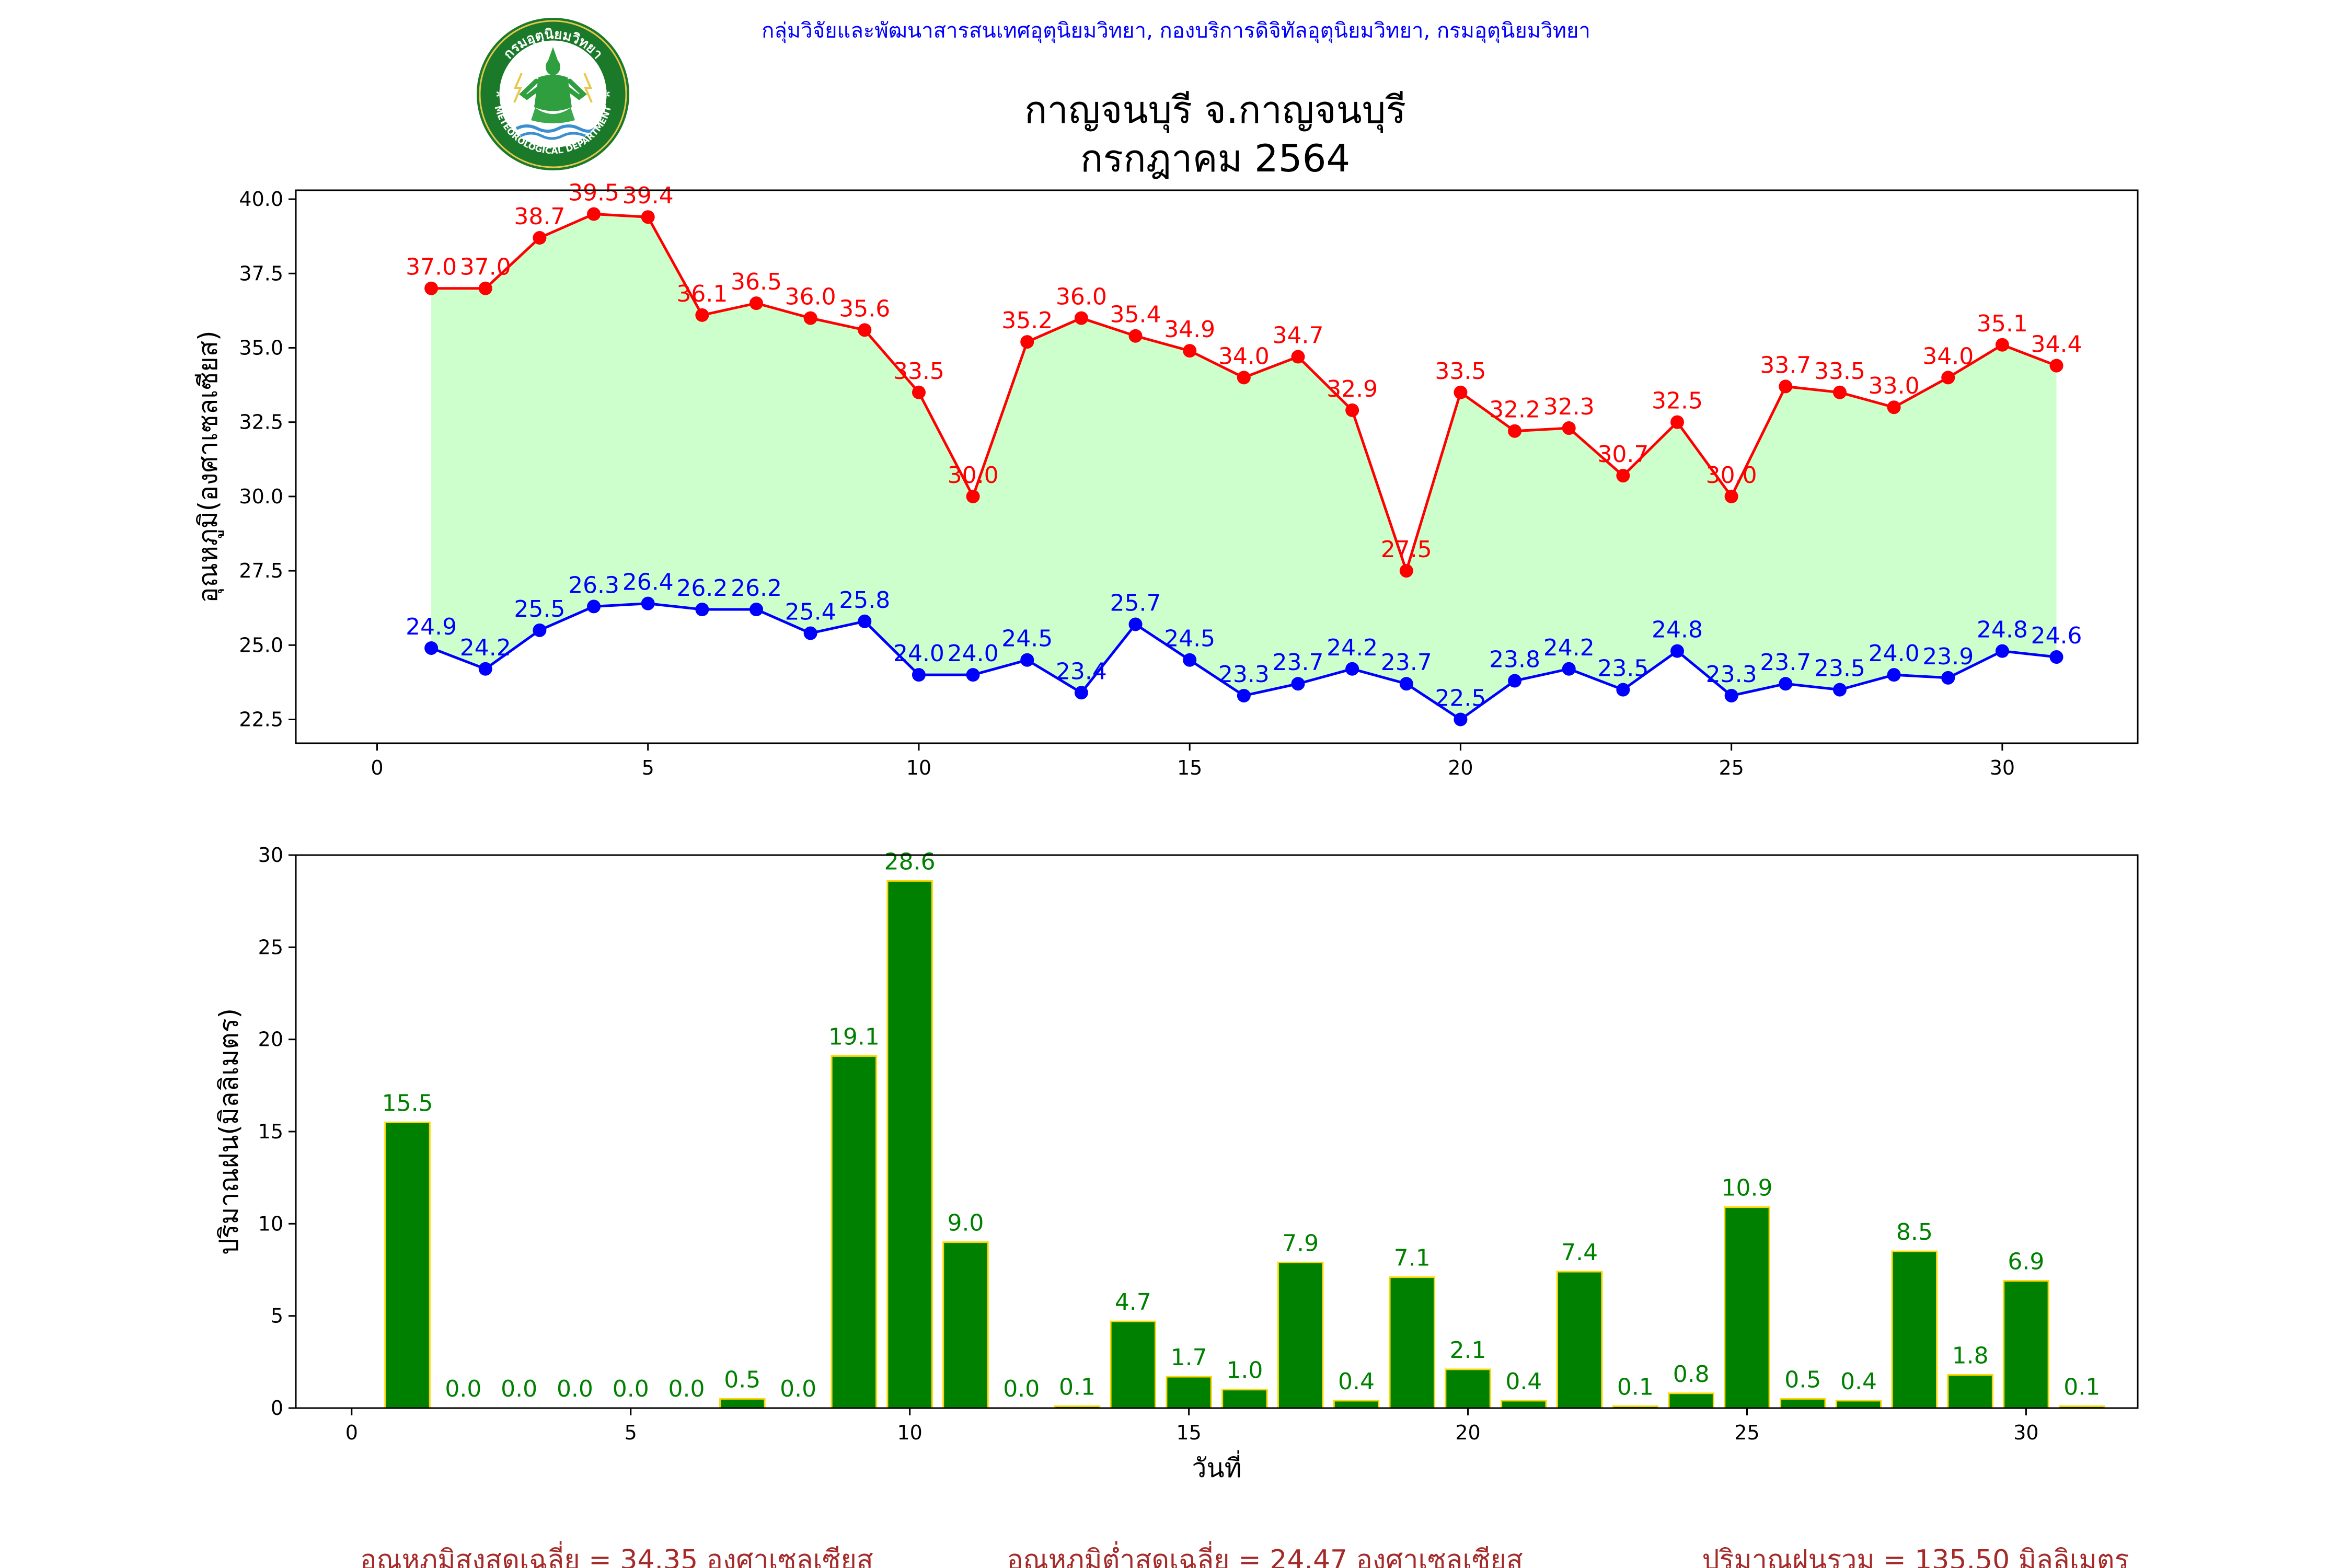  Describe the element at coordinates (500, 94) in the screenshot. I see `logo-star-left: ✲` at that location.